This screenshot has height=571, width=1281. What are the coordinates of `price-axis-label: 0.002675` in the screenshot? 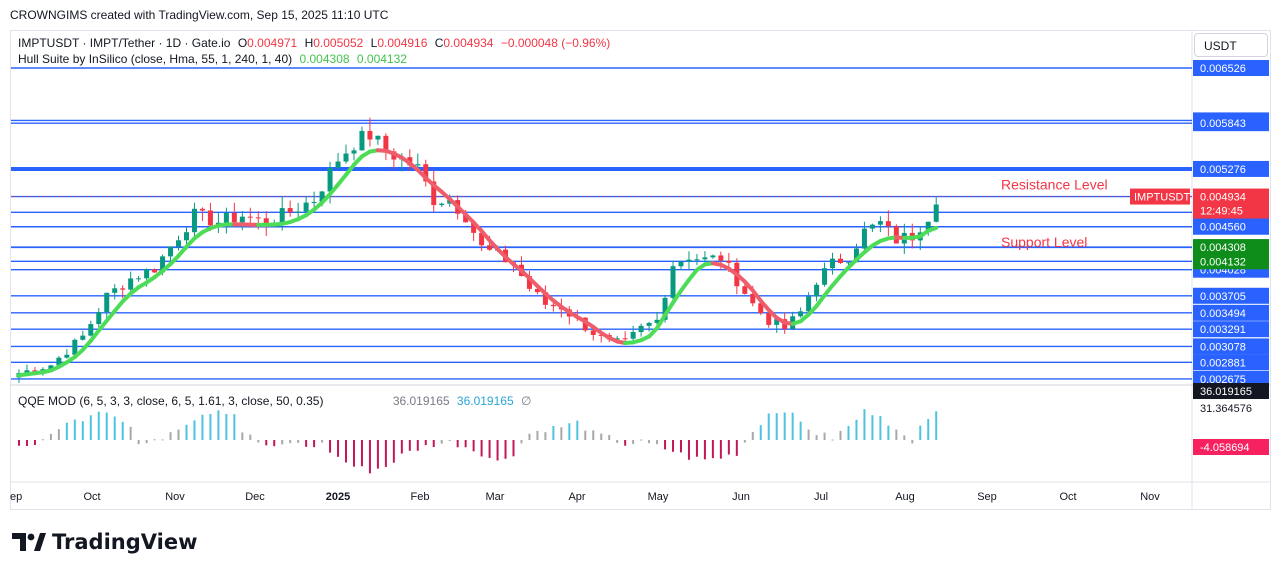 It's located at (1223, 380).